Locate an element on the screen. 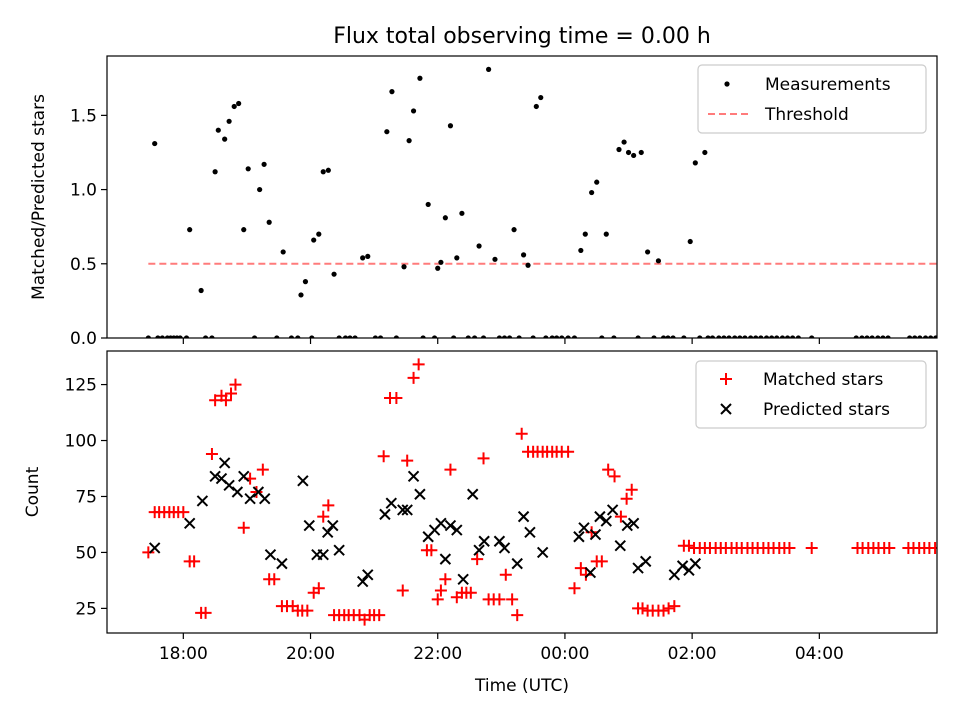  legend-marker-measurements is located at coordinates (727, 84).